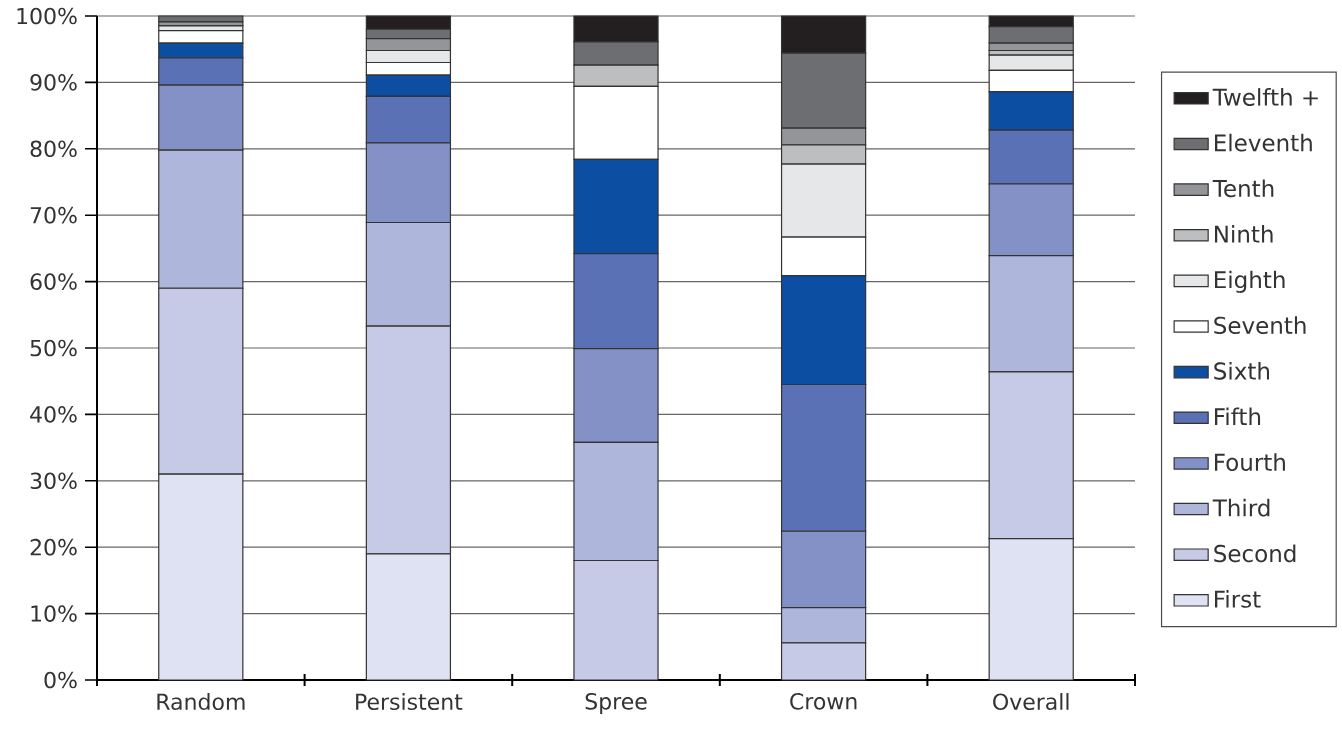 The width and height of the screenshot is (1342, 734). Describe the element at coordinates (53, 481) in the screenshot. I see `y-tick-label: 30%` at that location.